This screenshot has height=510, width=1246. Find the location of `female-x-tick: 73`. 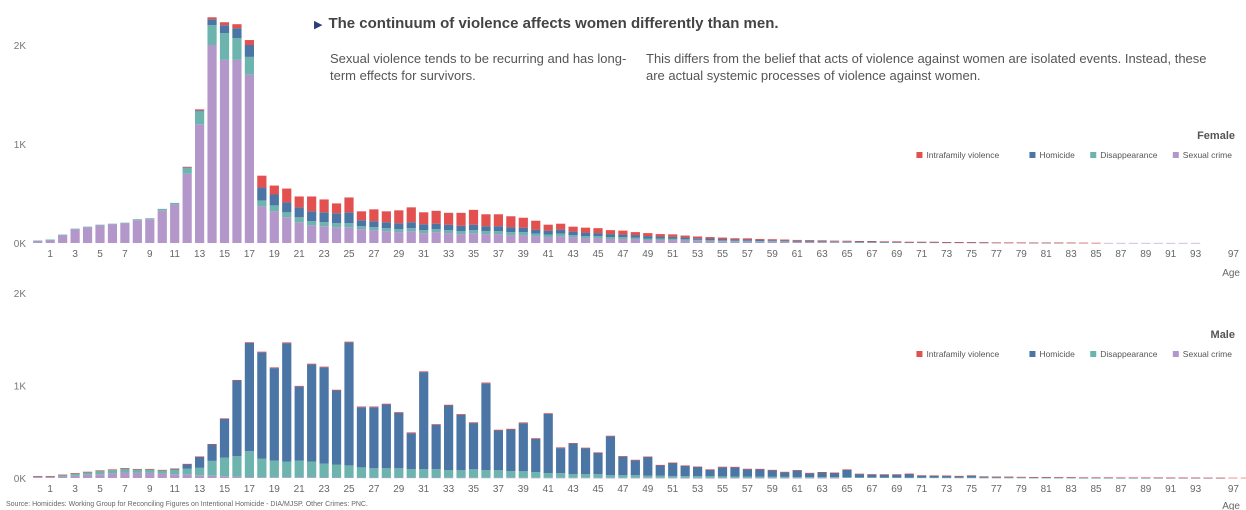

female-x-tick: 73 is located at coordinates (947, 254).